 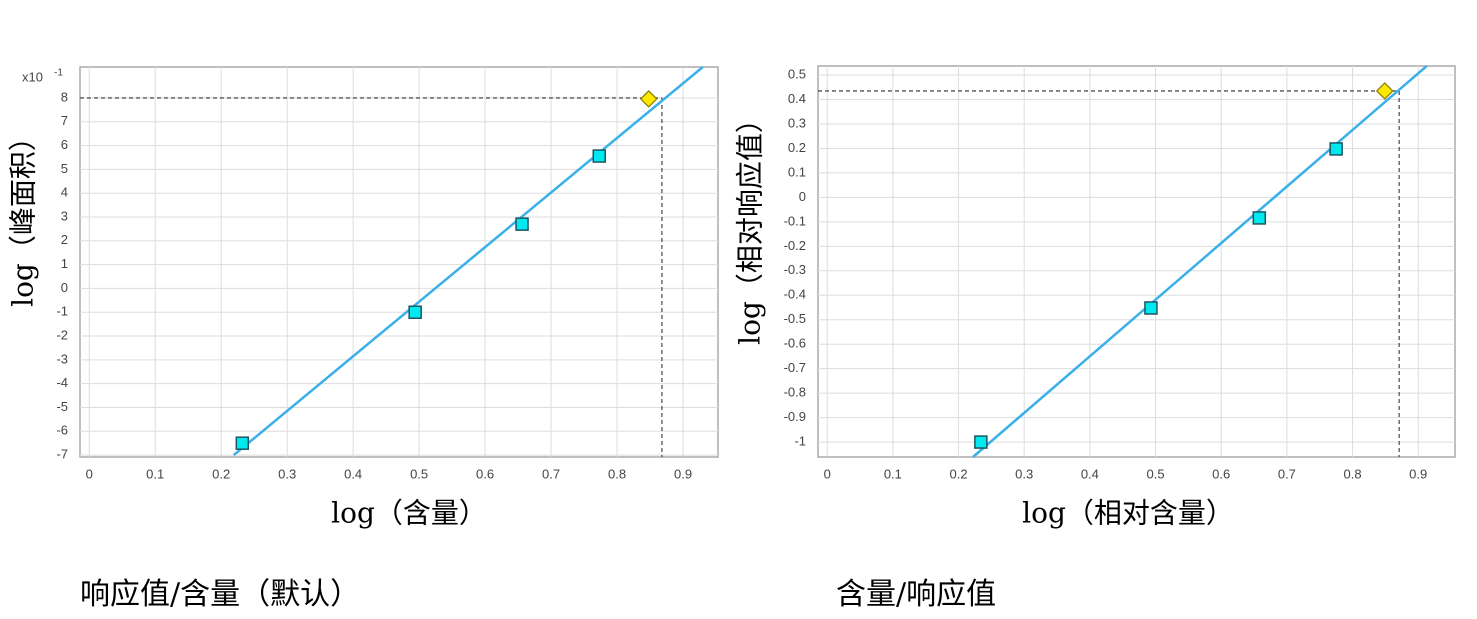 I want to click on y-tick-label: 5, so click(x=64, y=168).